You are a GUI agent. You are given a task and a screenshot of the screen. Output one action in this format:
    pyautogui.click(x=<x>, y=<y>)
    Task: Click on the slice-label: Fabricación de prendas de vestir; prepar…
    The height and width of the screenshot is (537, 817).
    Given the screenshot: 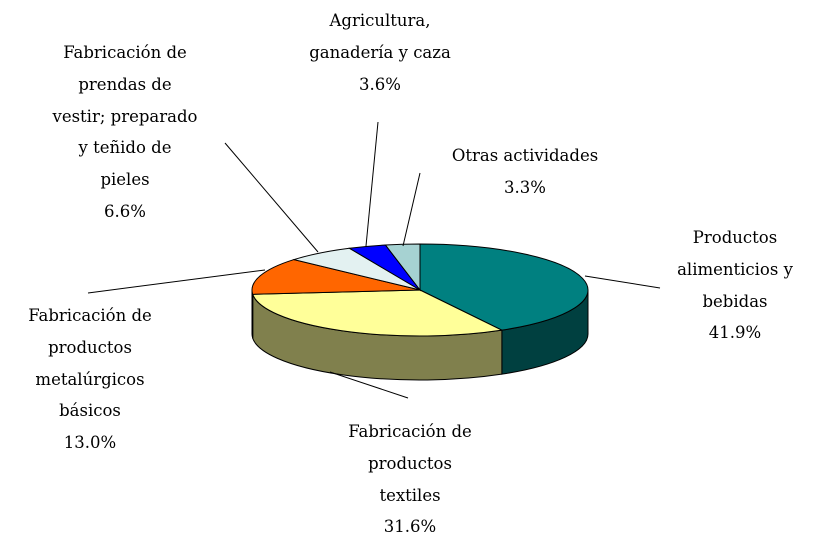 What is the action you would take?
    pyautogui.click(x=125, y=132)
    